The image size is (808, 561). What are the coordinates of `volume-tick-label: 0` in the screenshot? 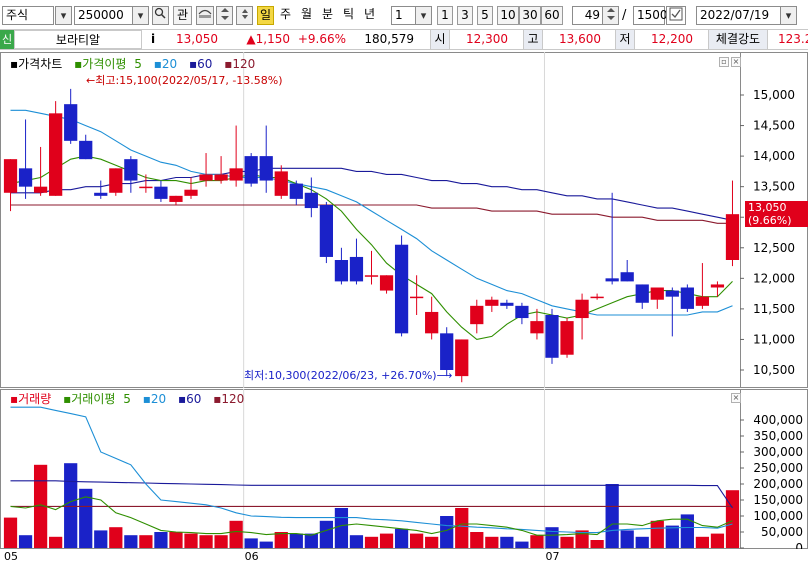 It's located at (799, 545).